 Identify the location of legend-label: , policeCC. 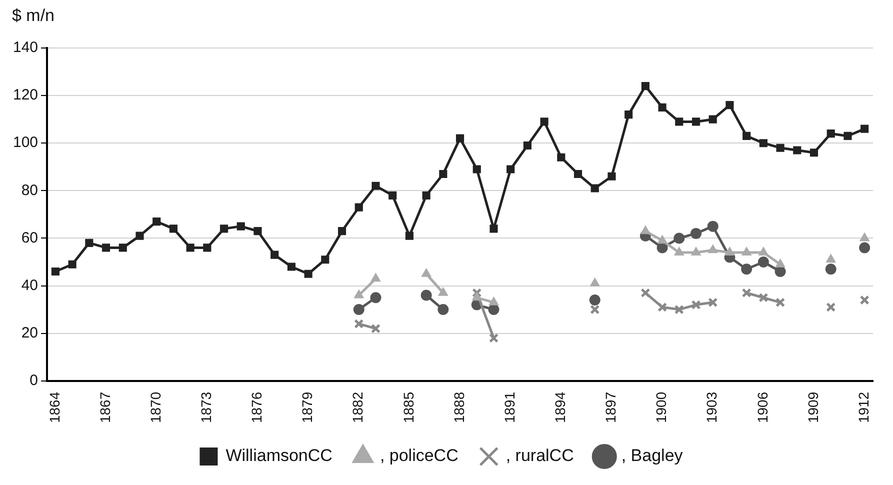
(419, 456).